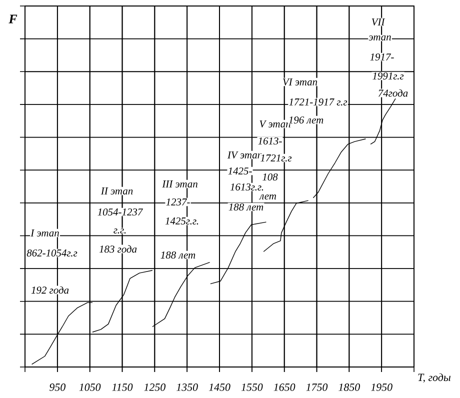 This screenshot has width=460, height=398. What do you see at coordinates (379, 37) in the screenshot?
I see `text: этап` at bounding box center [379, 37].